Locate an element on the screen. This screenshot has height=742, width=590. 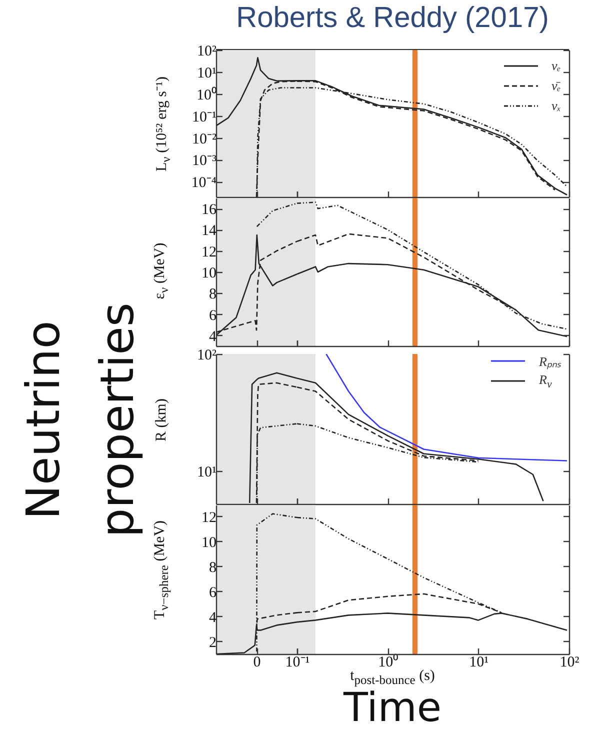
legend-label: R$_{ν}$ is located at coordinates (545, 381).